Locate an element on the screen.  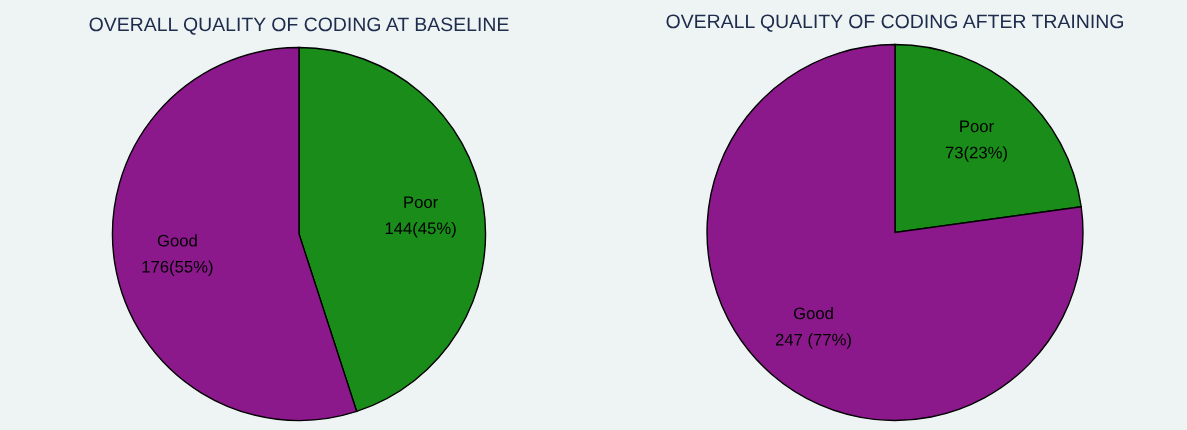
chart-title: OVERALL QUALITY OF CODING AT BASELINE is located at coordinates (299, 26).